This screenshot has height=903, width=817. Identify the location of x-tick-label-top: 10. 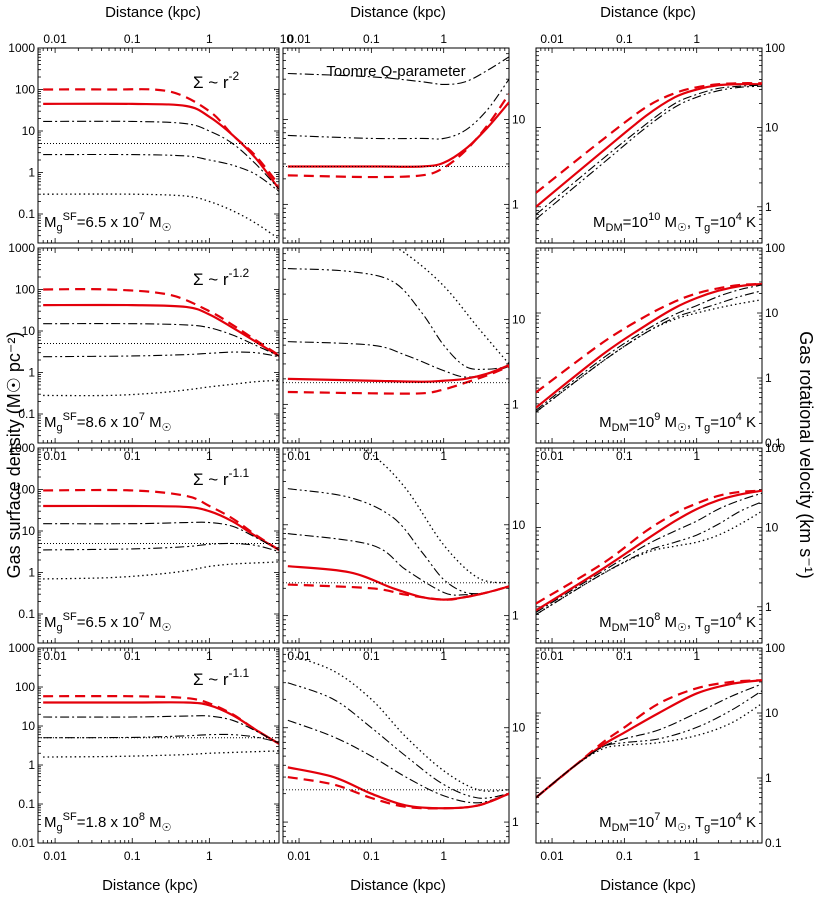
(287, 39).